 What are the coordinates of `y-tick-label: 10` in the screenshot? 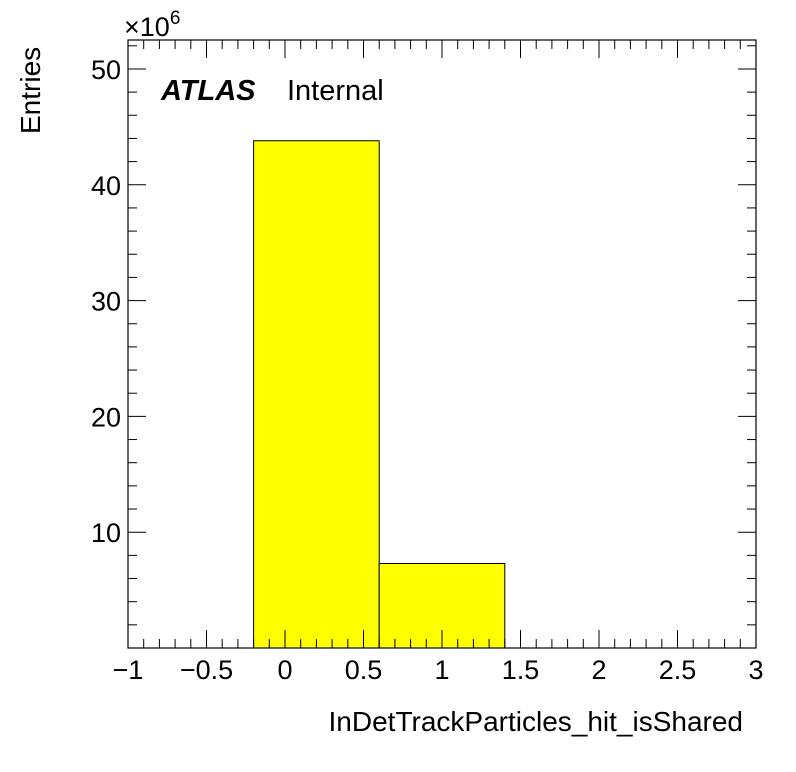 It's located at (106, 533).